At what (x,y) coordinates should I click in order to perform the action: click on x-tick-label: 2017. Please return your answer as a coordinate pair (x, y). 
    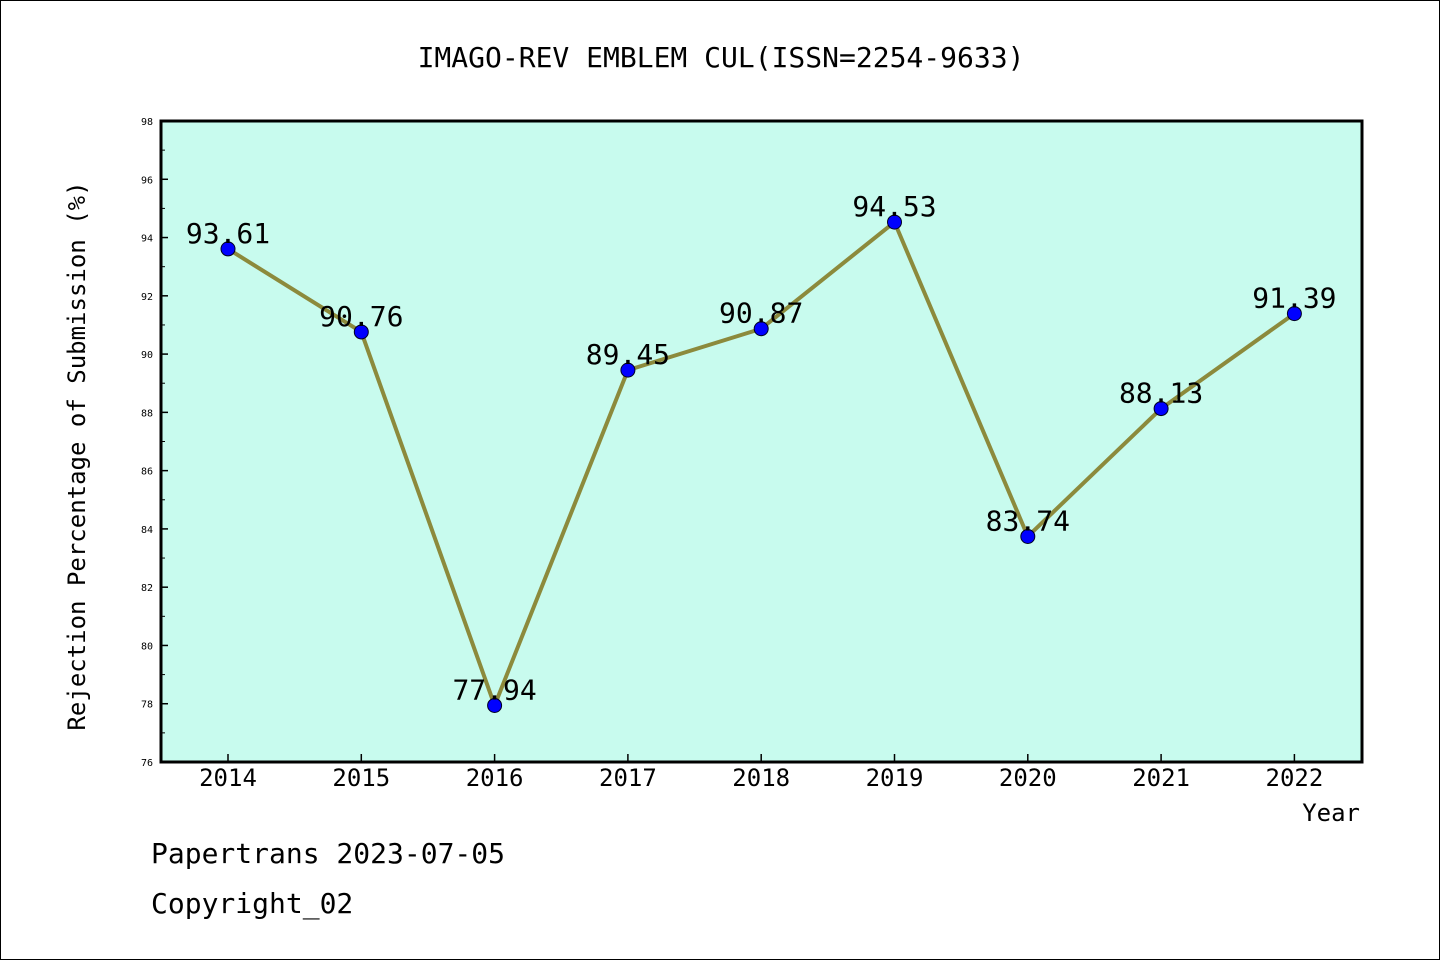
    Looking at the image, I should click on (628, 778).